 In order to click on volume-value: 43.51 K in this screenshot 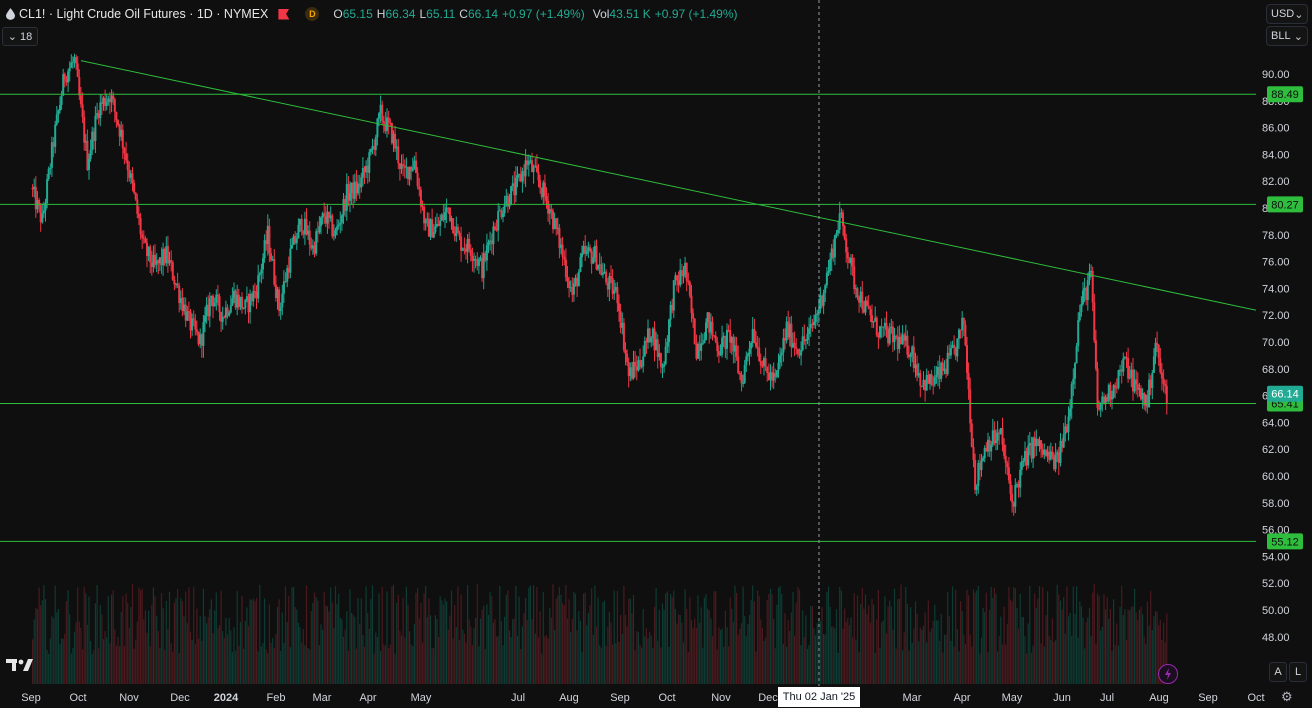, I will do `click(630, 14)`.